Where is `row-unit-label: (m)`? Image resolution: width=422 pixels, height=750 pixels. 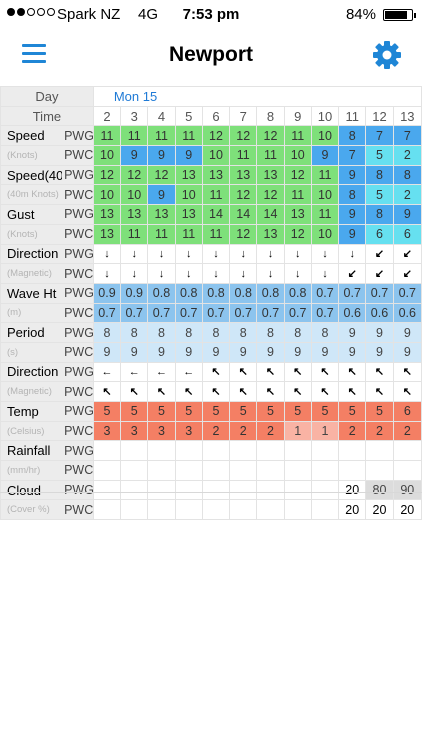 row-unit-label: (m) is located at coordinates (31, 313).